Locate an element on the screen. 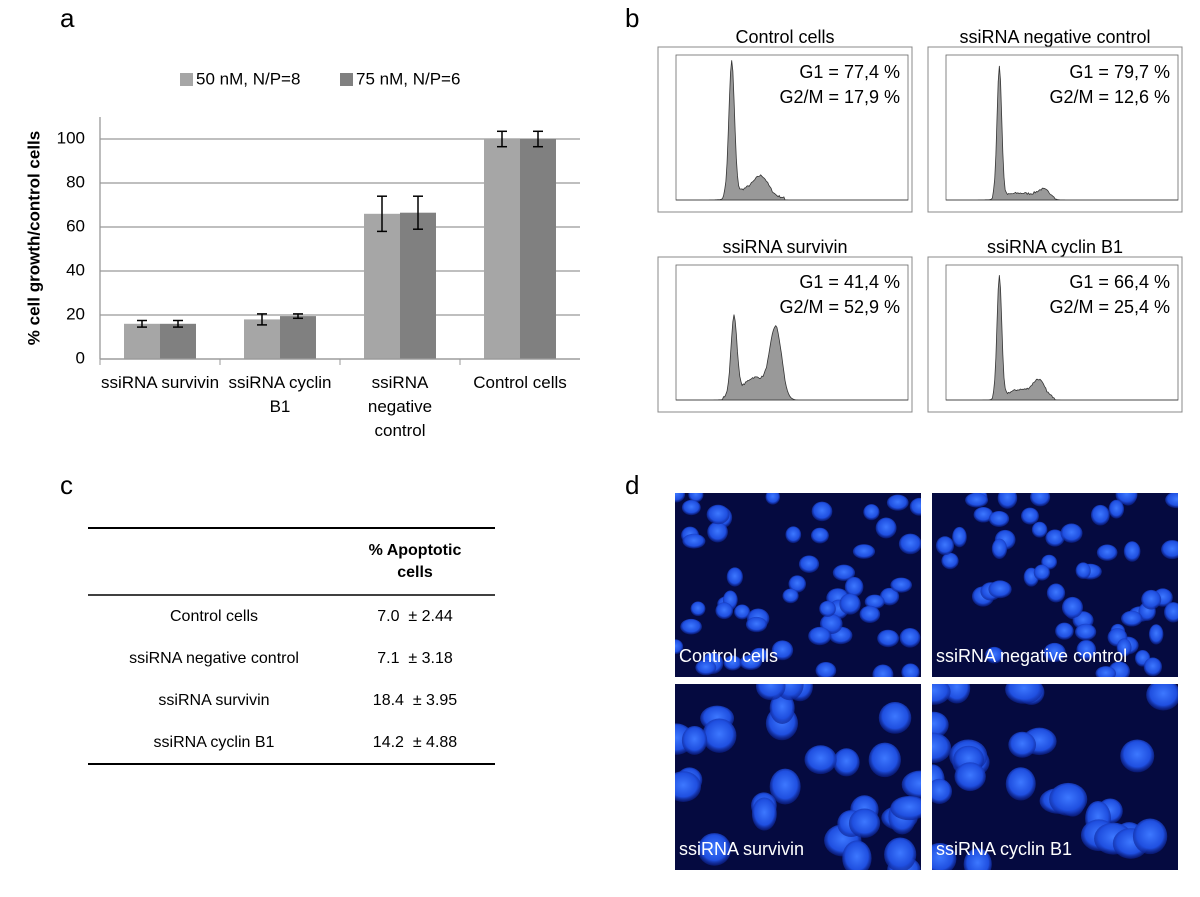 Image resolution: width=1200 pixels, height=897 pixels. table-cell: 7.0 ± 2.44 is located at coordinates (415, 616).